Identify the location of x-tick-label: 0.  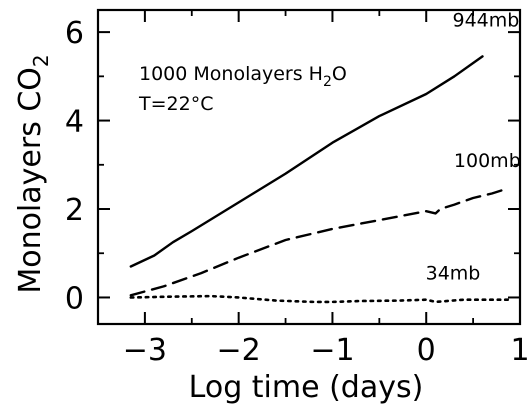
(426, 350).